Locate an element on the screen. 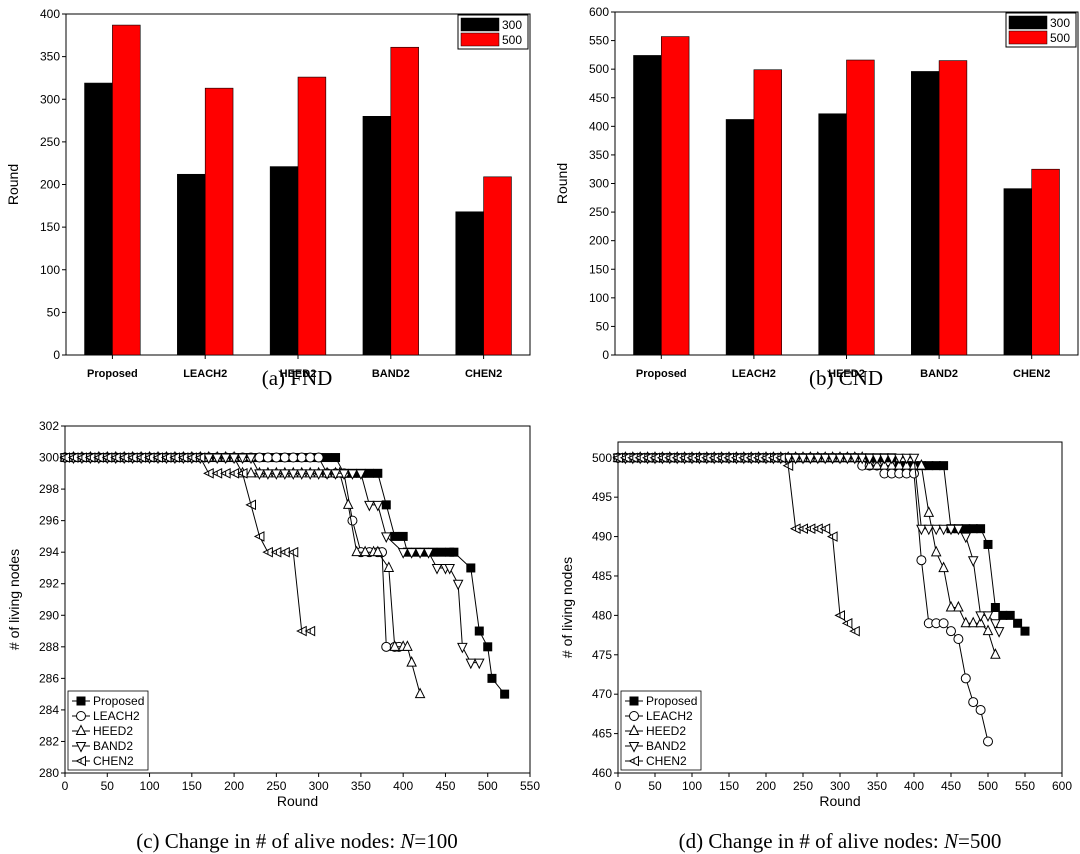  x-axis-label: Round is located at coordinates (297, 801).